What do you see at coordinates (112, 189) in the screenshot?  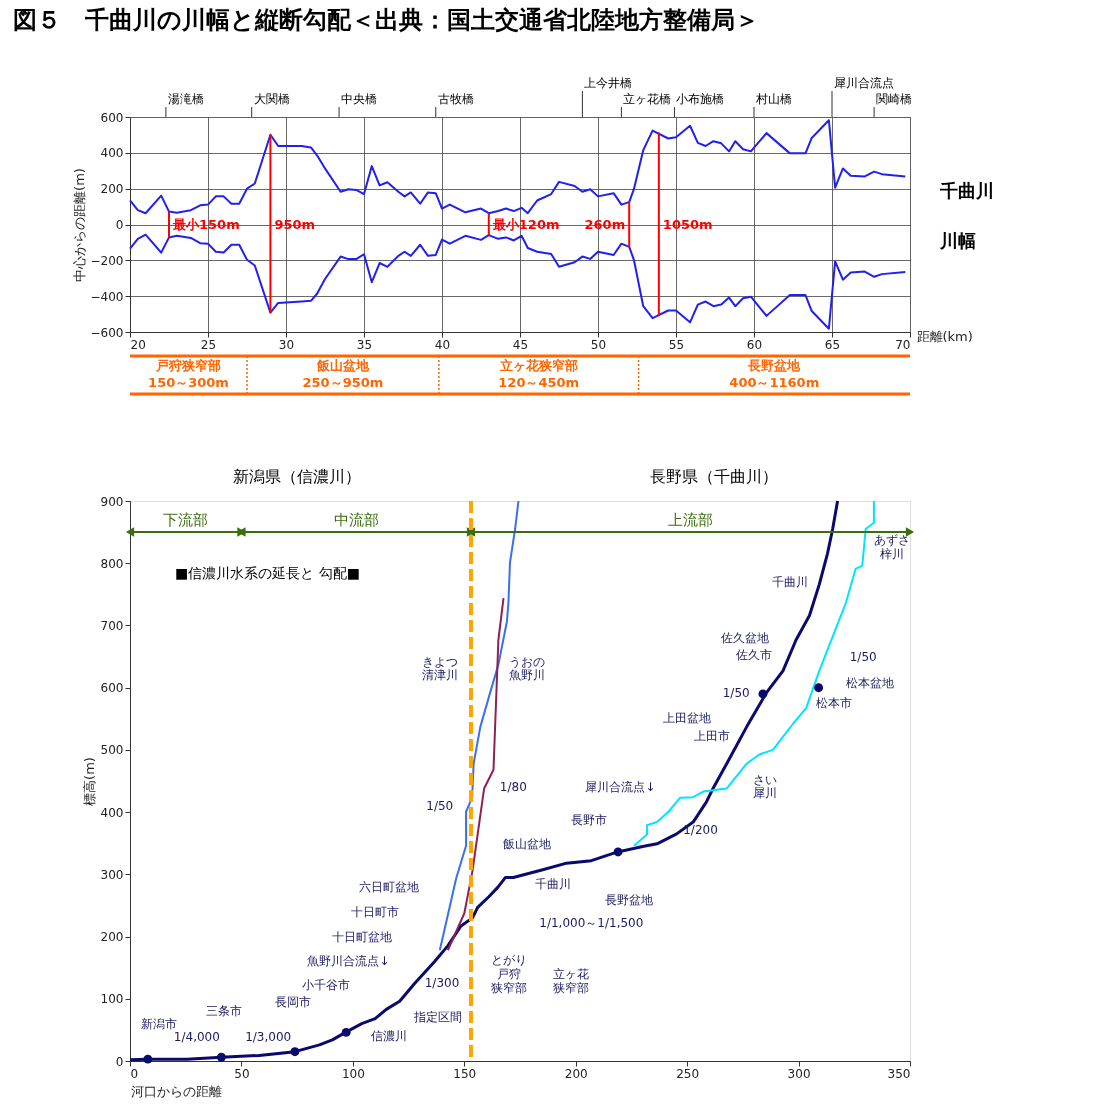 I see `y-tick-label: 200` at bounding box center [112, 189].